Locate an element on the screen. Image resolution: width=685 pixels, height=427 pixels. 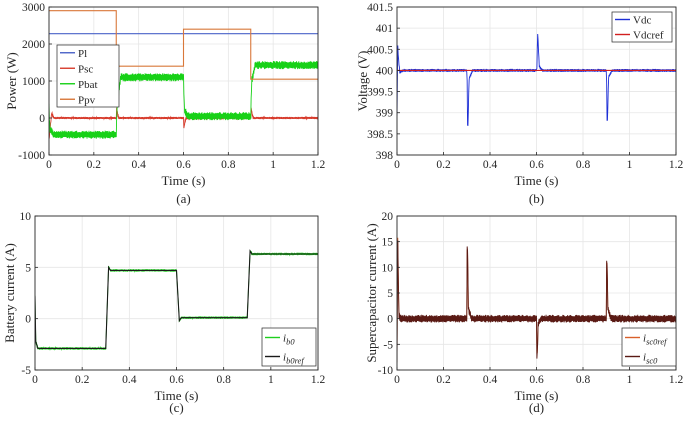
legend-label-psc: Psc is located at coordinates (85, 69).